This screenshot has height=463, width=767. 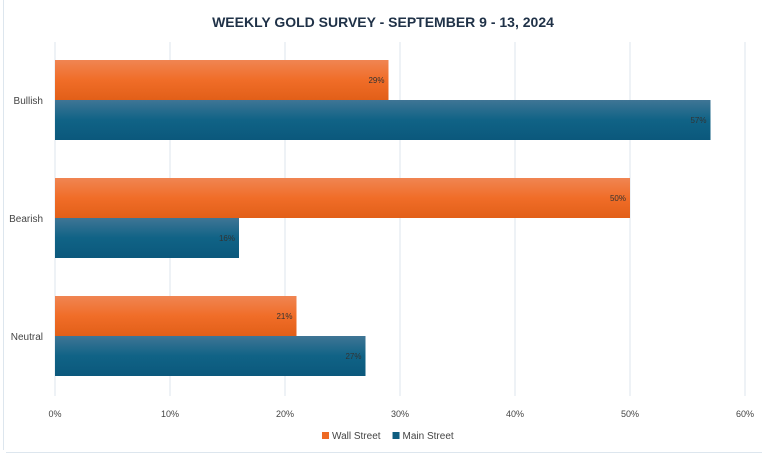 I want to click on frame-bottom-border, so click(x=384, y=452).